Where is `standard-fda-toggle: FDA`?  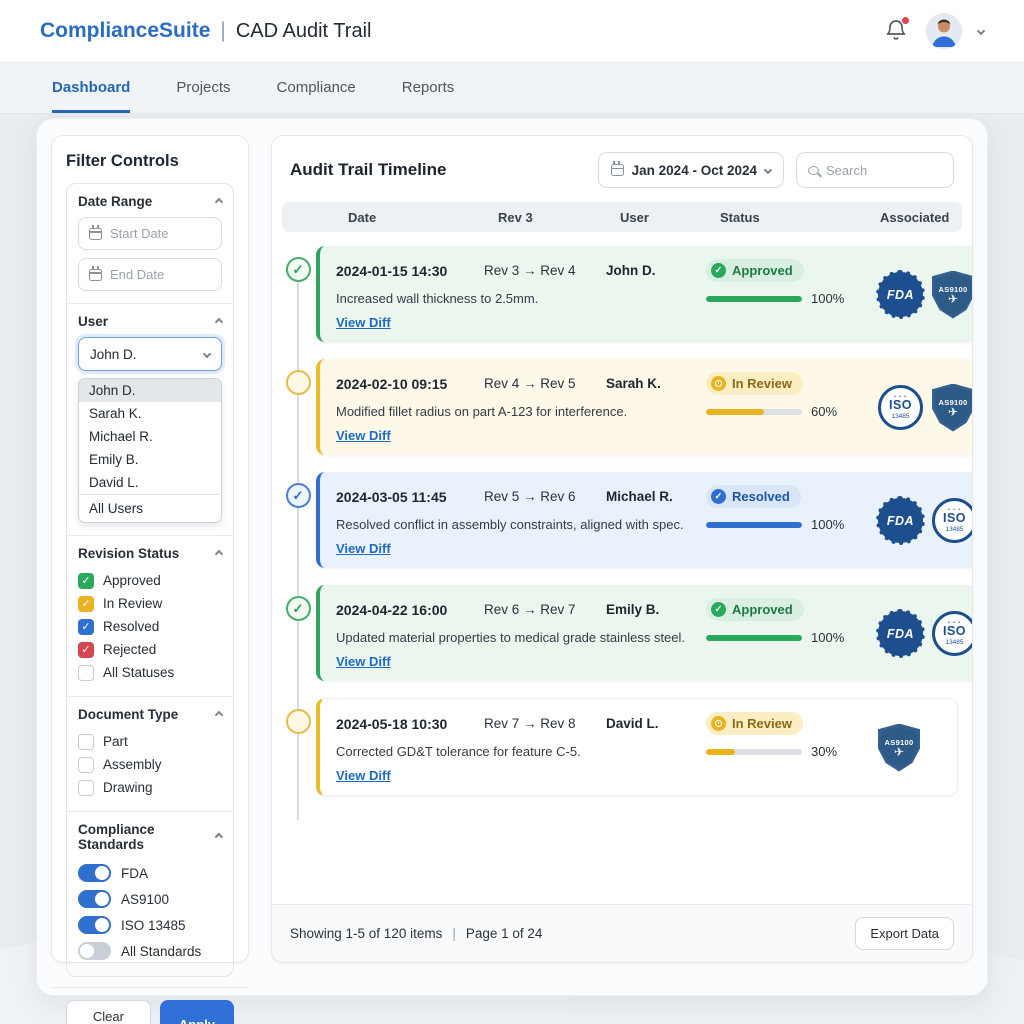
standard-fda-toggle: FDA is located at coordinates (150, 873).